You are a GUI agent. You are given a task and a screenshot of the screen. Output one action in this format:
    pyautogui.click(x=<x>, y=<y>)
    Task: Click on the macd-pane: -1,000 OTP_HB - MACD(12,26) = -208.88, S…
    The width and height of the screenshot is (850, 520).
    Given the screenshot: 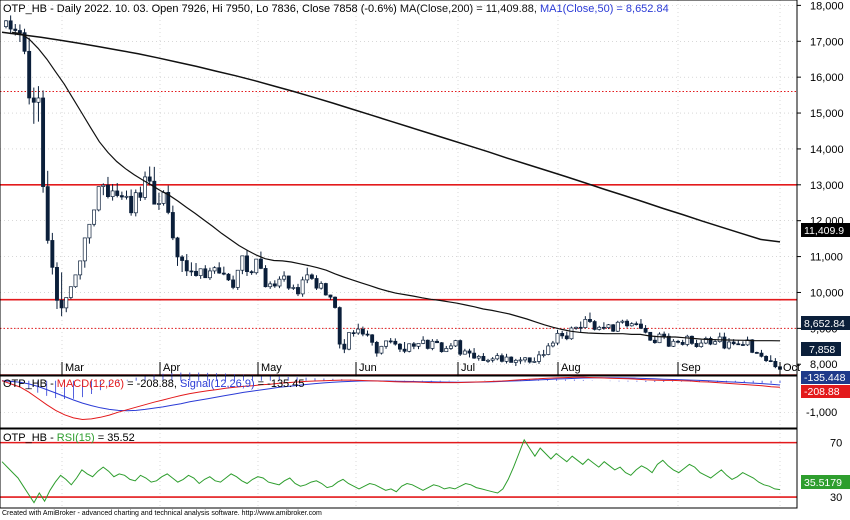 What is the action you would take?
    pyautogui.click(x=425, y=400)
    